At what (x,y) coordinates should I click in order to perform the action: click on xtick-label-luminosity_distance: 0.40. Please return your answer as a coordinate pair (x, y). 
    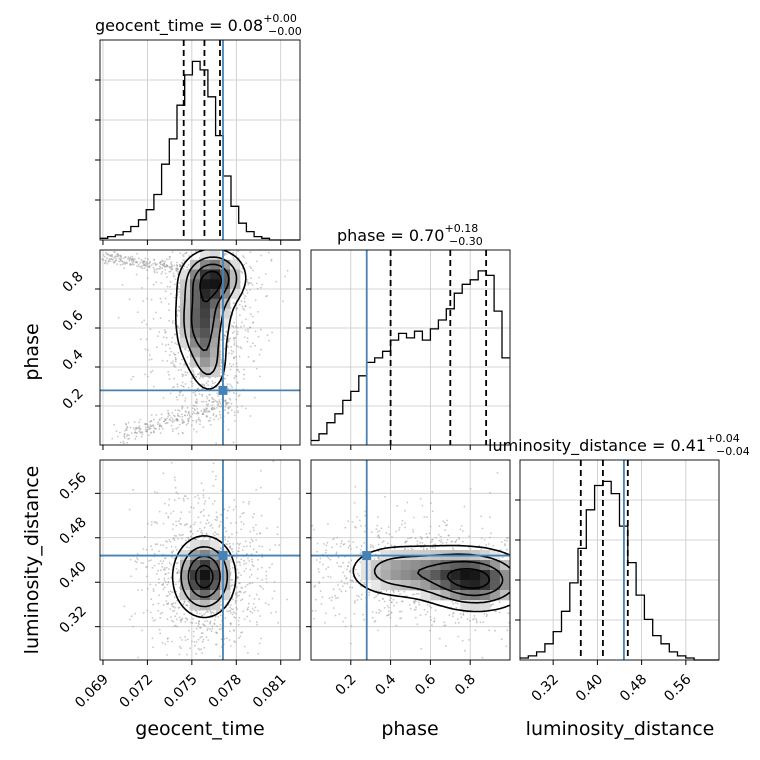
    Looking at the image, I should click on (589, 688).